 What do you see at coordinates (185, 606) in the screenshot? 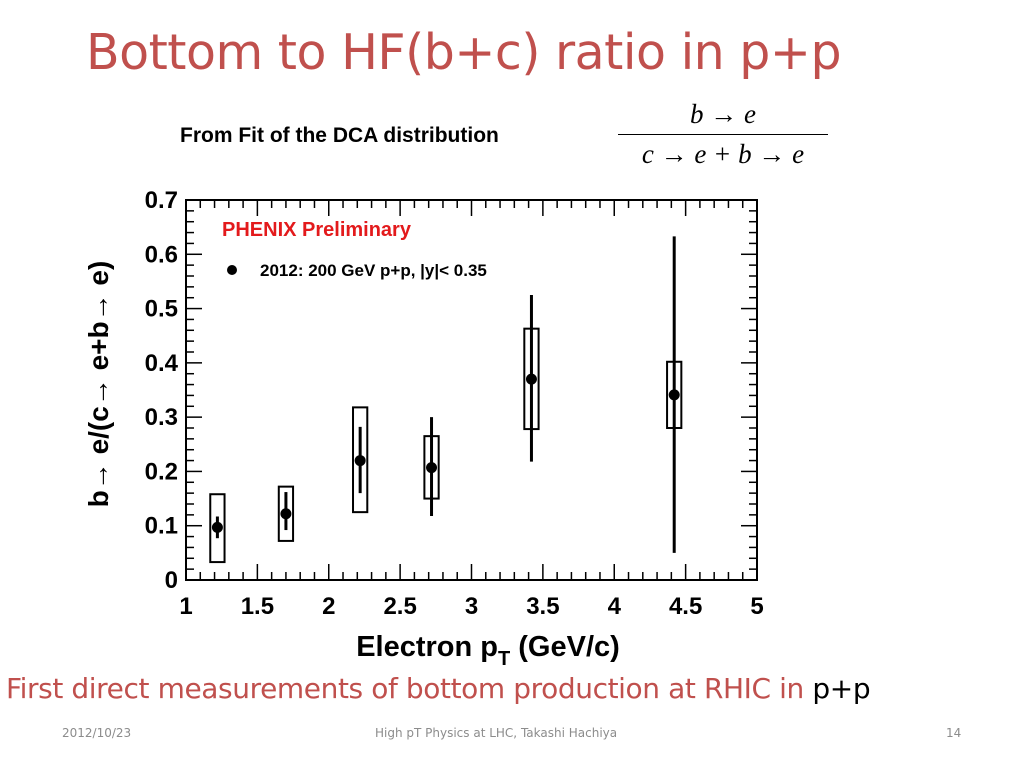
I see `x-tick-label: 1` at bounding box center [185, 606].